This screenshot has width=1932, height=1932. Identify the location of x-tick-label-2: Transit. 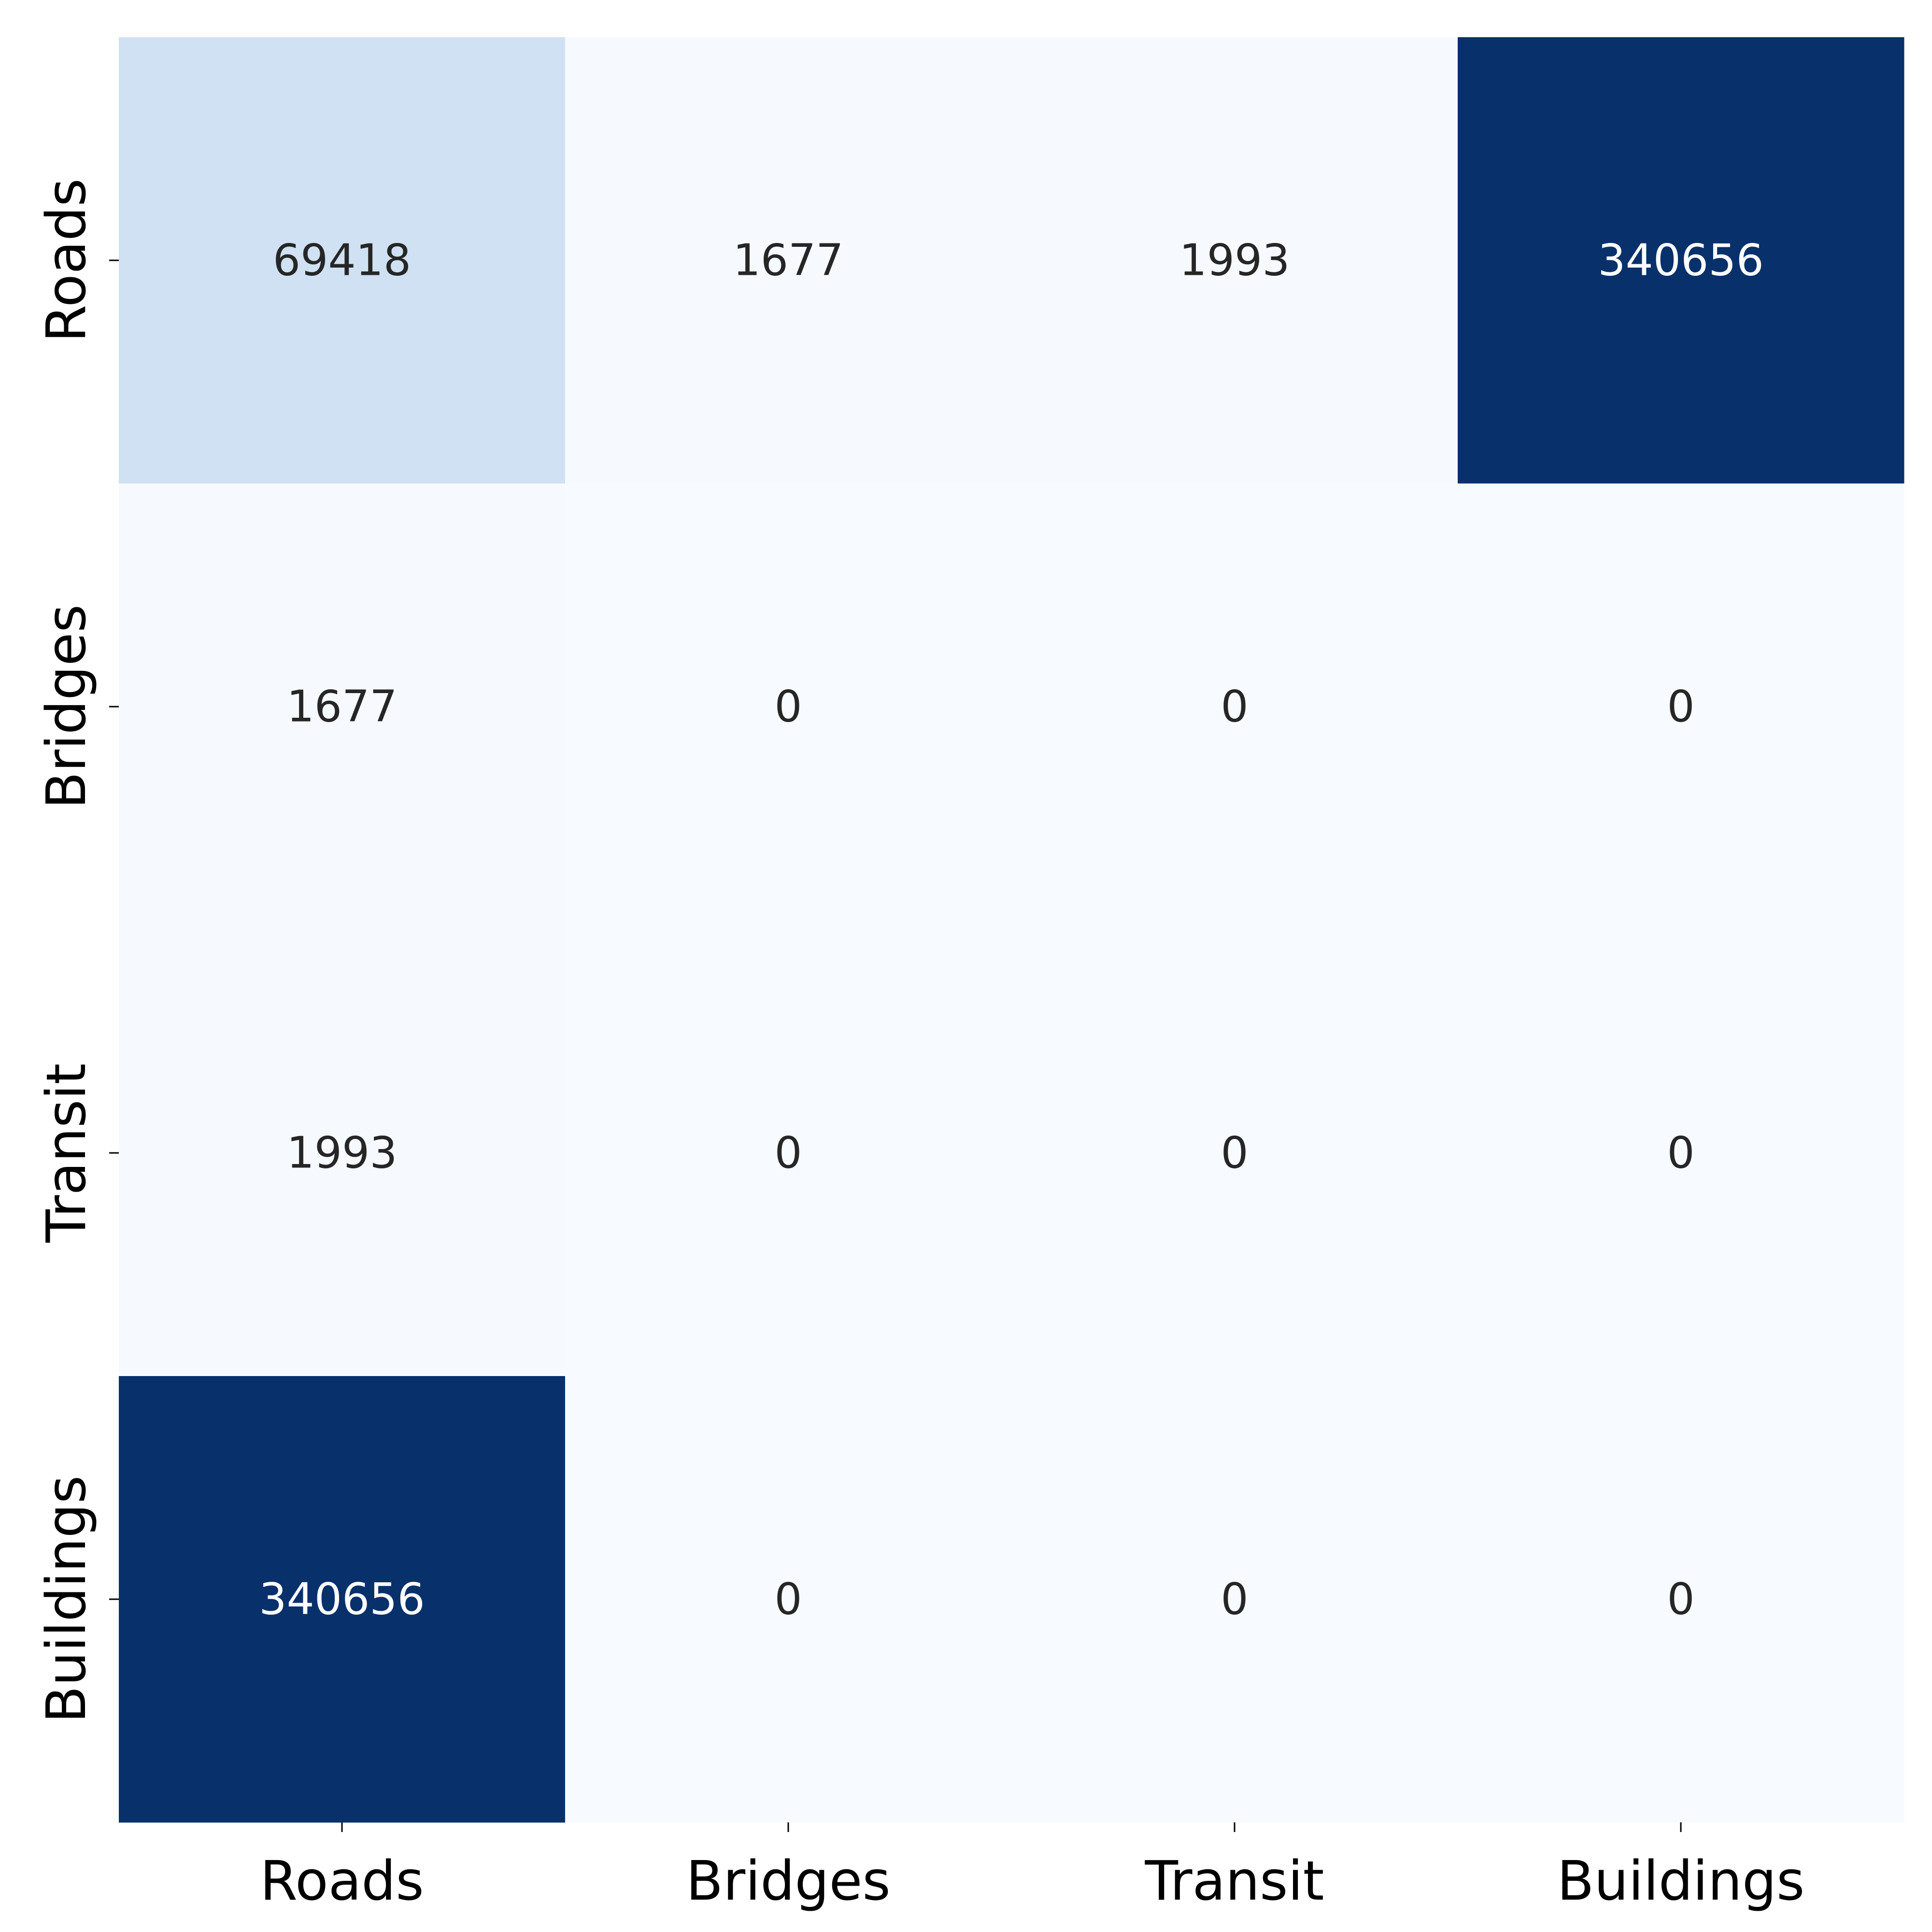
(1234, 1881).